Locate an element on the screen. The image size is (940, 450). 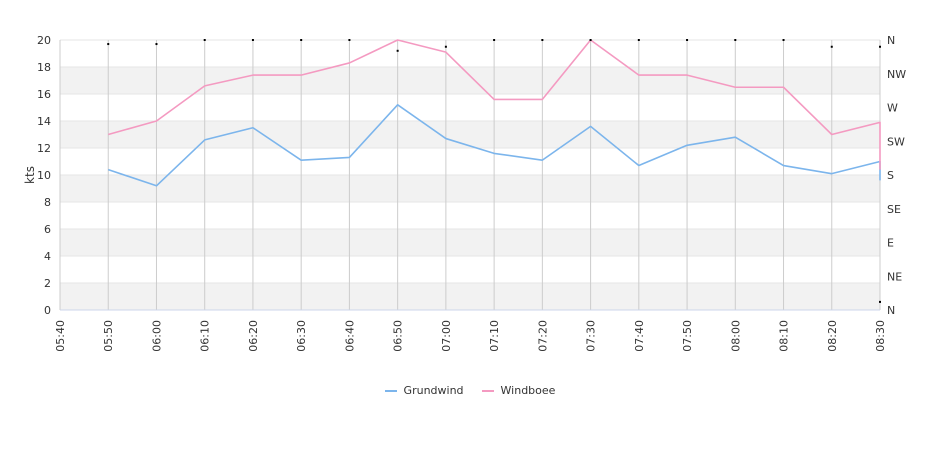
y-tick-label: 14 is located at coordinates (44, 121).